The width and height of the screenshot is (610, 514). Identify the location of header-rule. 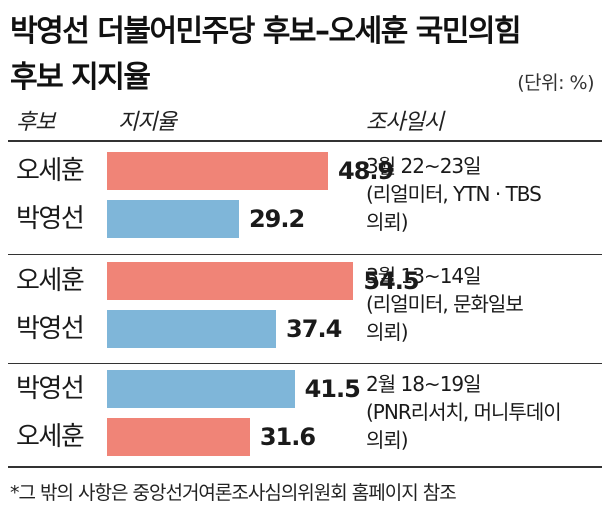
(305, 141).